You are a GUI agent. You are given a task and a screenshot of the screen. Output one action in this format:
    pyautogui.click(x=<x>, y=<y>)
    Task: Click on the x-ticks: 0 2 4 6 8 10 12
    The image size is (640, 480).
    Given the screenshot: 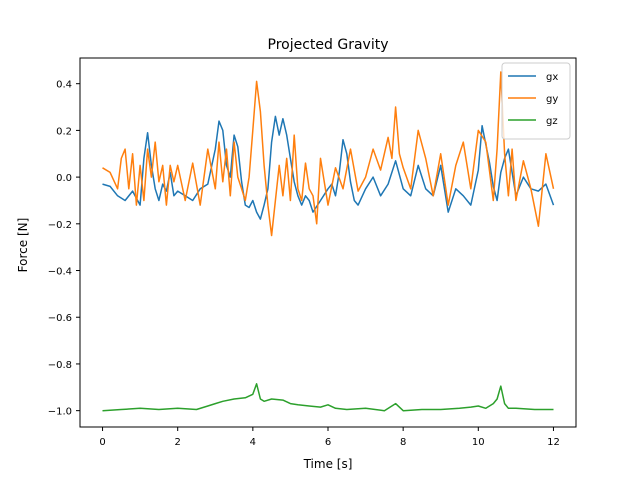 What is the action you would take?
    pyautogui.click(x=329, y=437)
    